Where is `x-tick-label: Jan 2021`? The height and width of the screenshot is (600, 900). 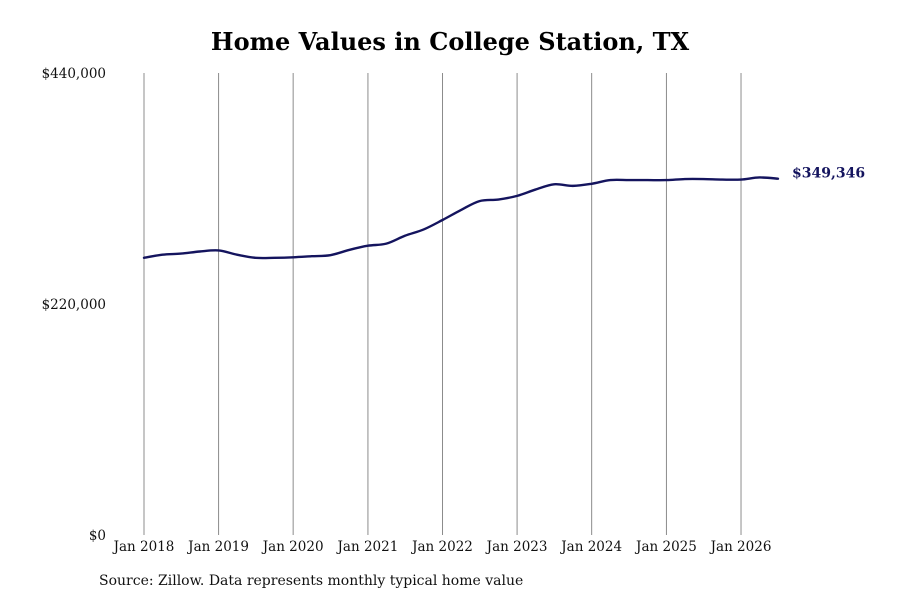 x-tick-label: Jan 2021 is located at coordinates (367, 547).